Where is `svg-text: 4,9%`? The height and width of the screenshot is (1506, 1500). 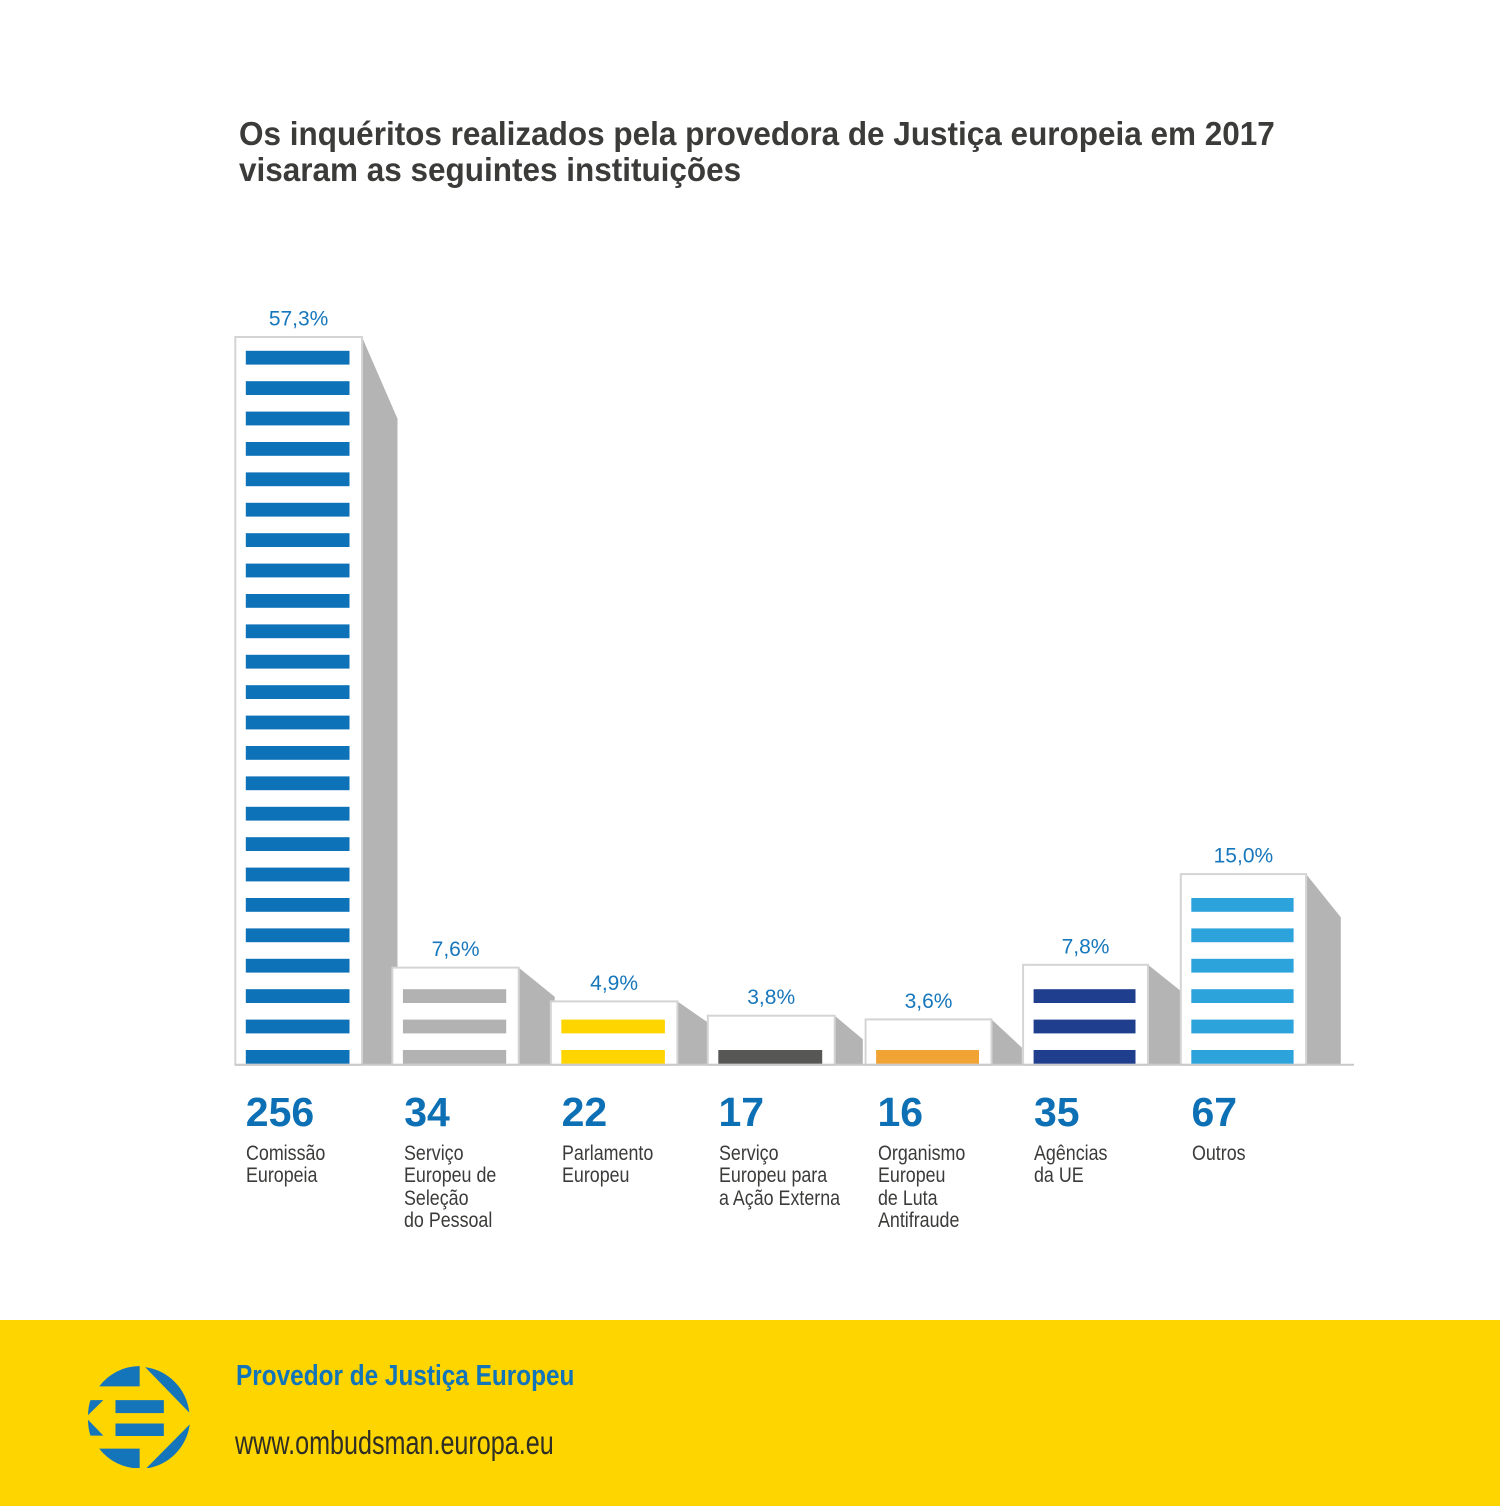 svg-text: 4,9% is located at coordinates (614, 983).